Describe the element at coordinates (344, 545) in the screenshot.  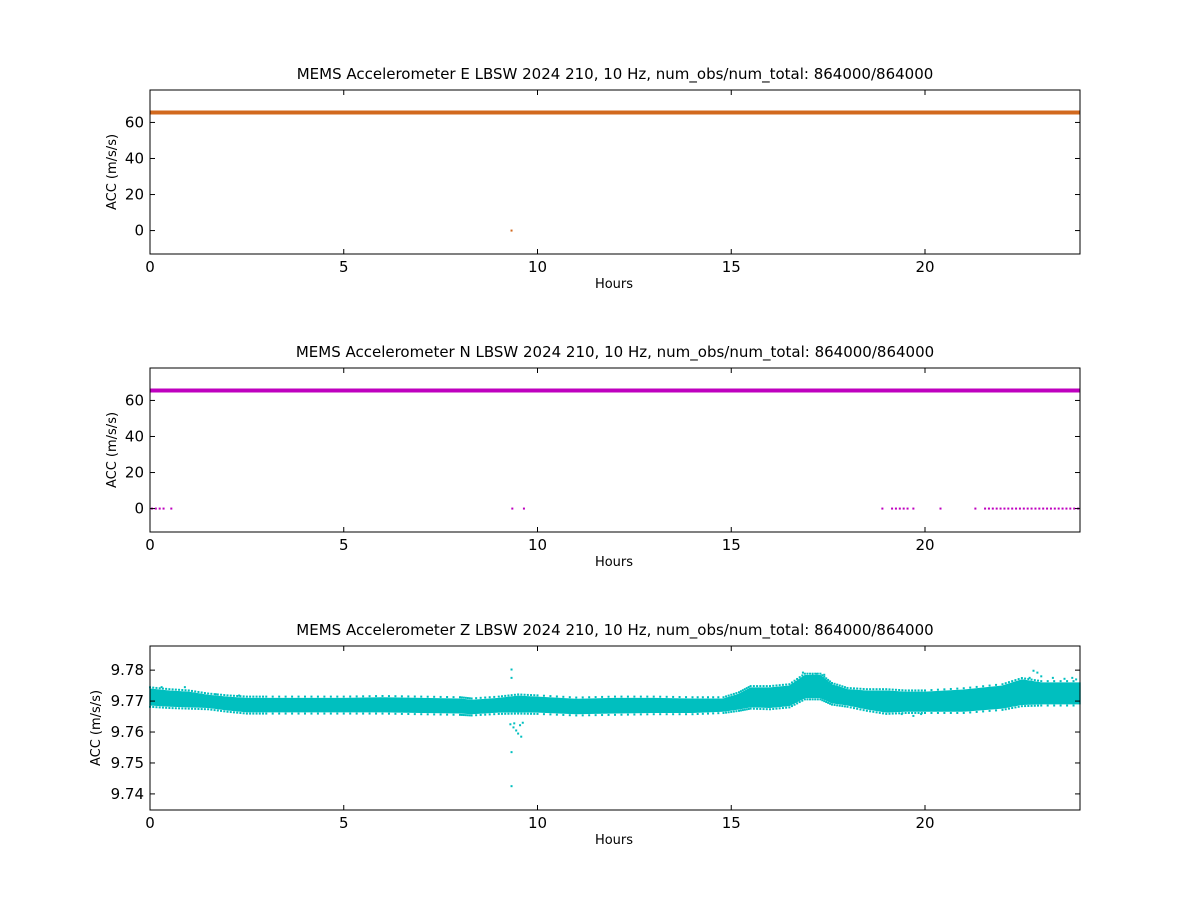
I see `x-tick-label: 5` at that location.